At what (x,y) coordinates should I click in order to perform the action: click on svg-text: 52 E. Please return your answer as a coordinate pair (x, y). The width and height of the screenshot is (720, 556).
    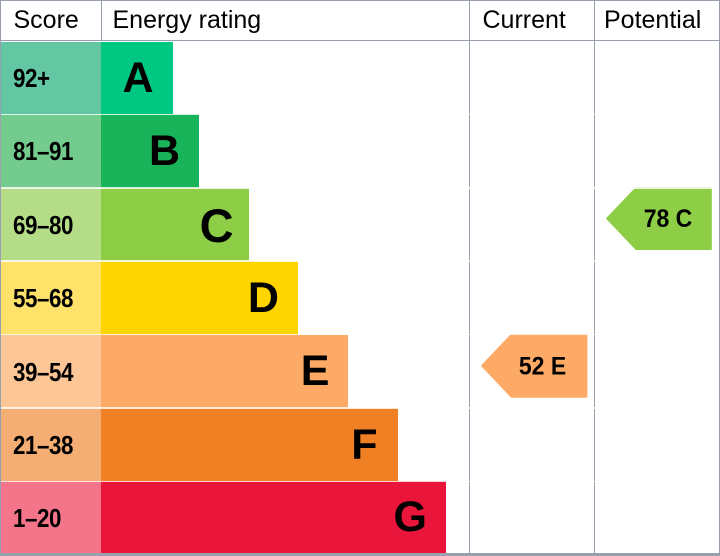
    Looking at the image, I should click on (542, 366).